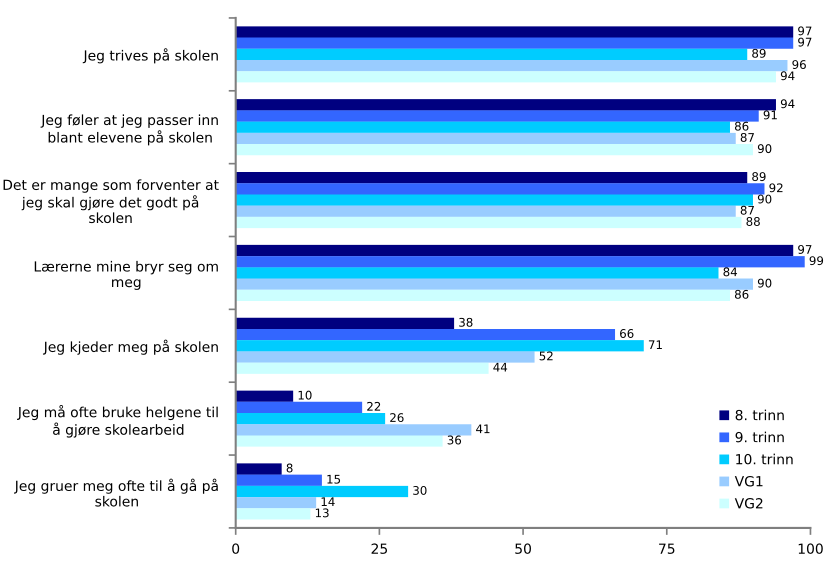 The height and width of the screenshot is (561, 827). I want to click on data-label: 38, so click(465, 322).